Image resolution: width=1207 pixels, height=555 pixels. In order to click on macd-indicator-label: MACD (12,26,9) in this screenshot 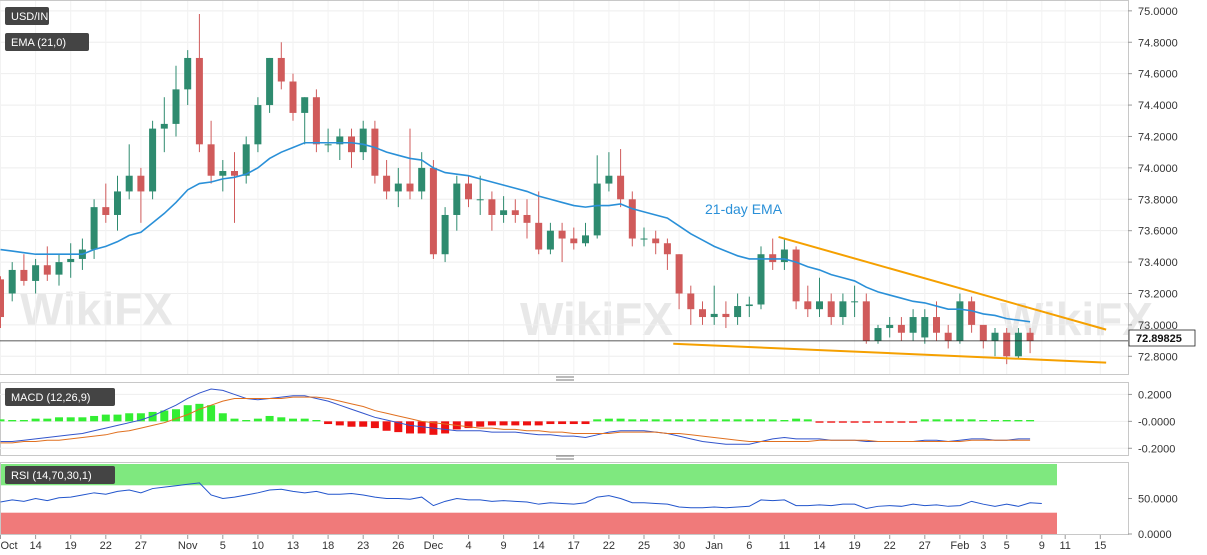, I will do `click(60, 397)`.